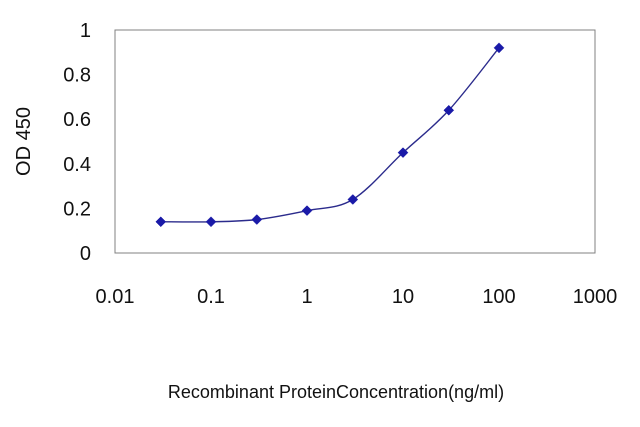 The height and width of the screenshot is (427, 640). What do you see at coordinates (336, 392) in the screenshot?
I see `x-axis-title: Recombinant ProteinConcentration(ng/ml)` at bounding box center [336, 392].